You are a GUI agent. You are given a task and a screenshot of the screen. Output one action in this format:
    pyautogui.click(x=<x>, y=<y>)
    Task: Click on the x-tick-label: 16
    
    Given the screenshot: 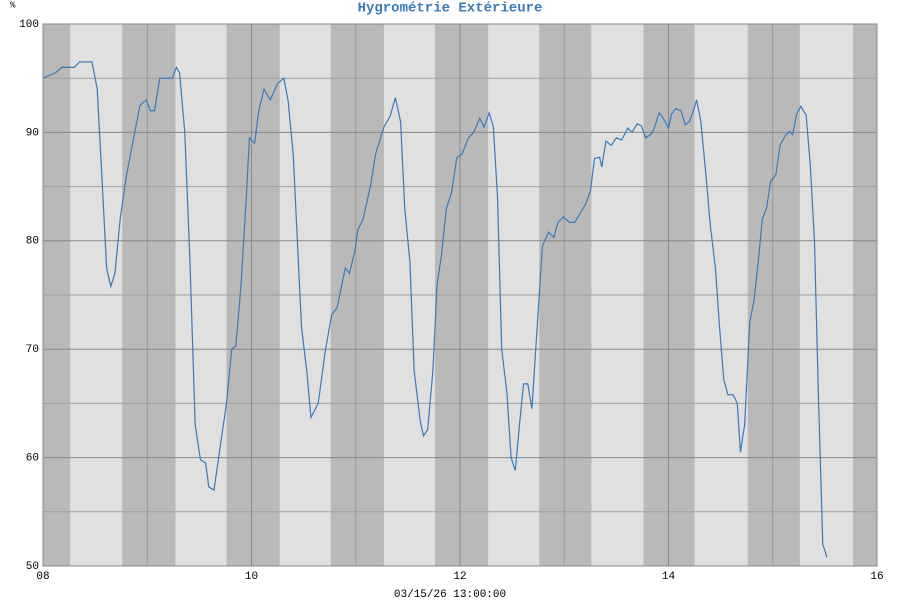 What is the action you would take?
    pyautogui.click(x=876, y=577)
    